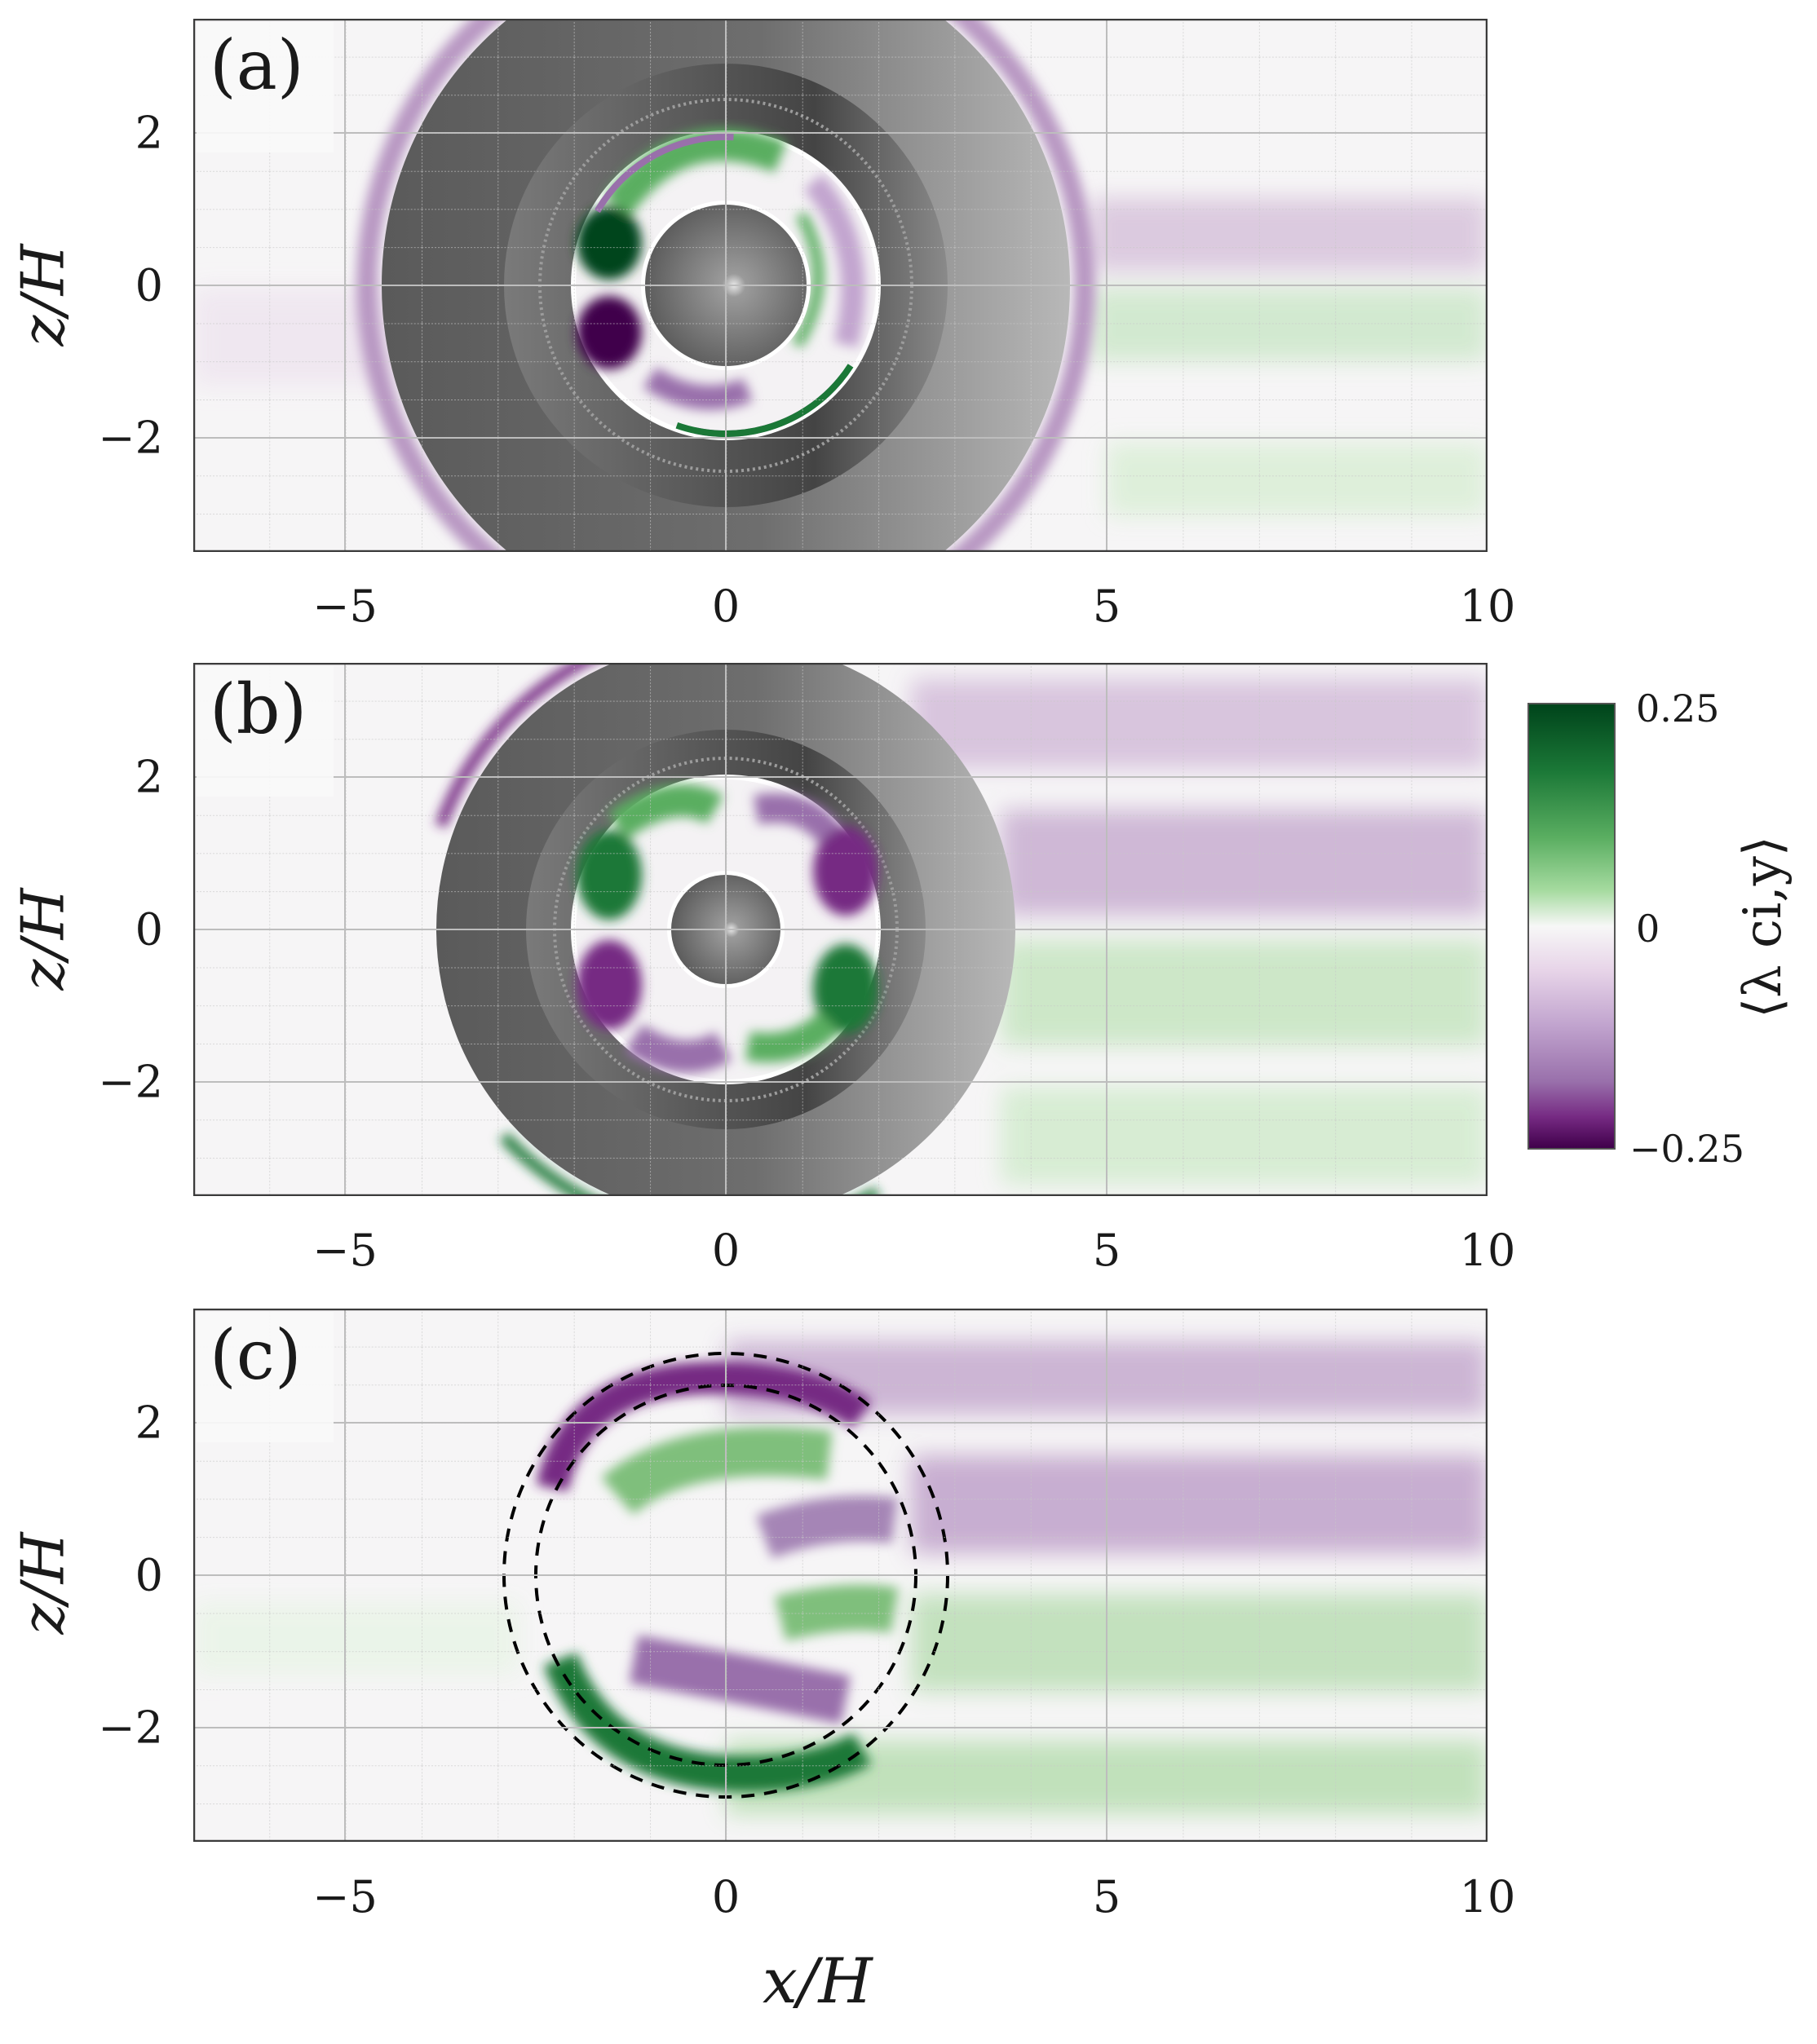  What do you see at coordinates (1686, 1149) in the screenshot?
I see `colorbar-tick-min: −0.25` at bounding box center [1686, 1149].